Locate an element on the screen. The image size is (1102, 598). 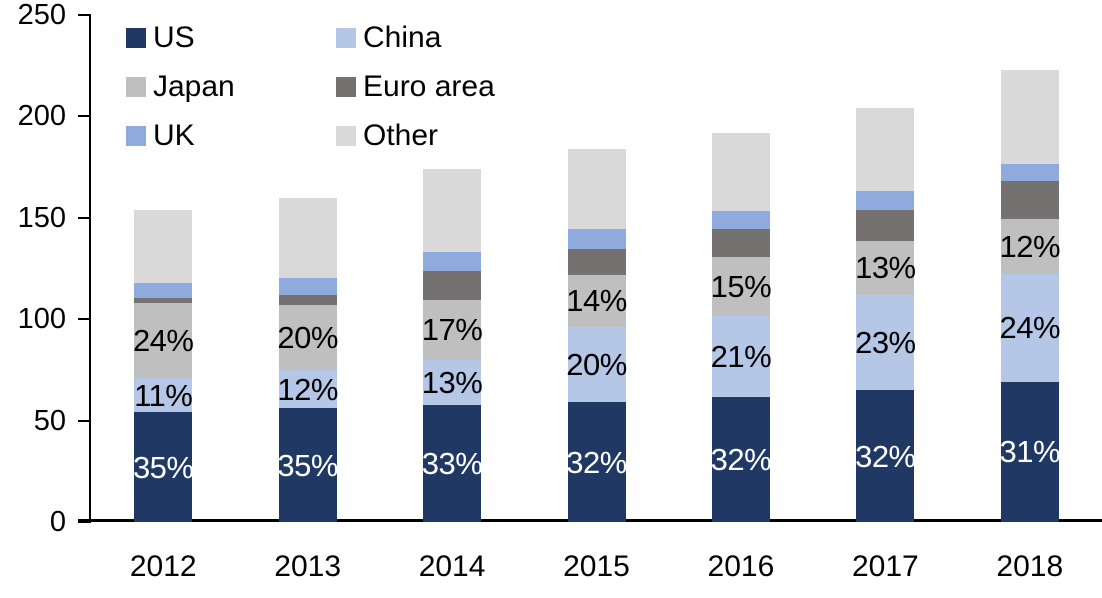
segment-label-china-2014: 13% is located at coordinates (452, 383).